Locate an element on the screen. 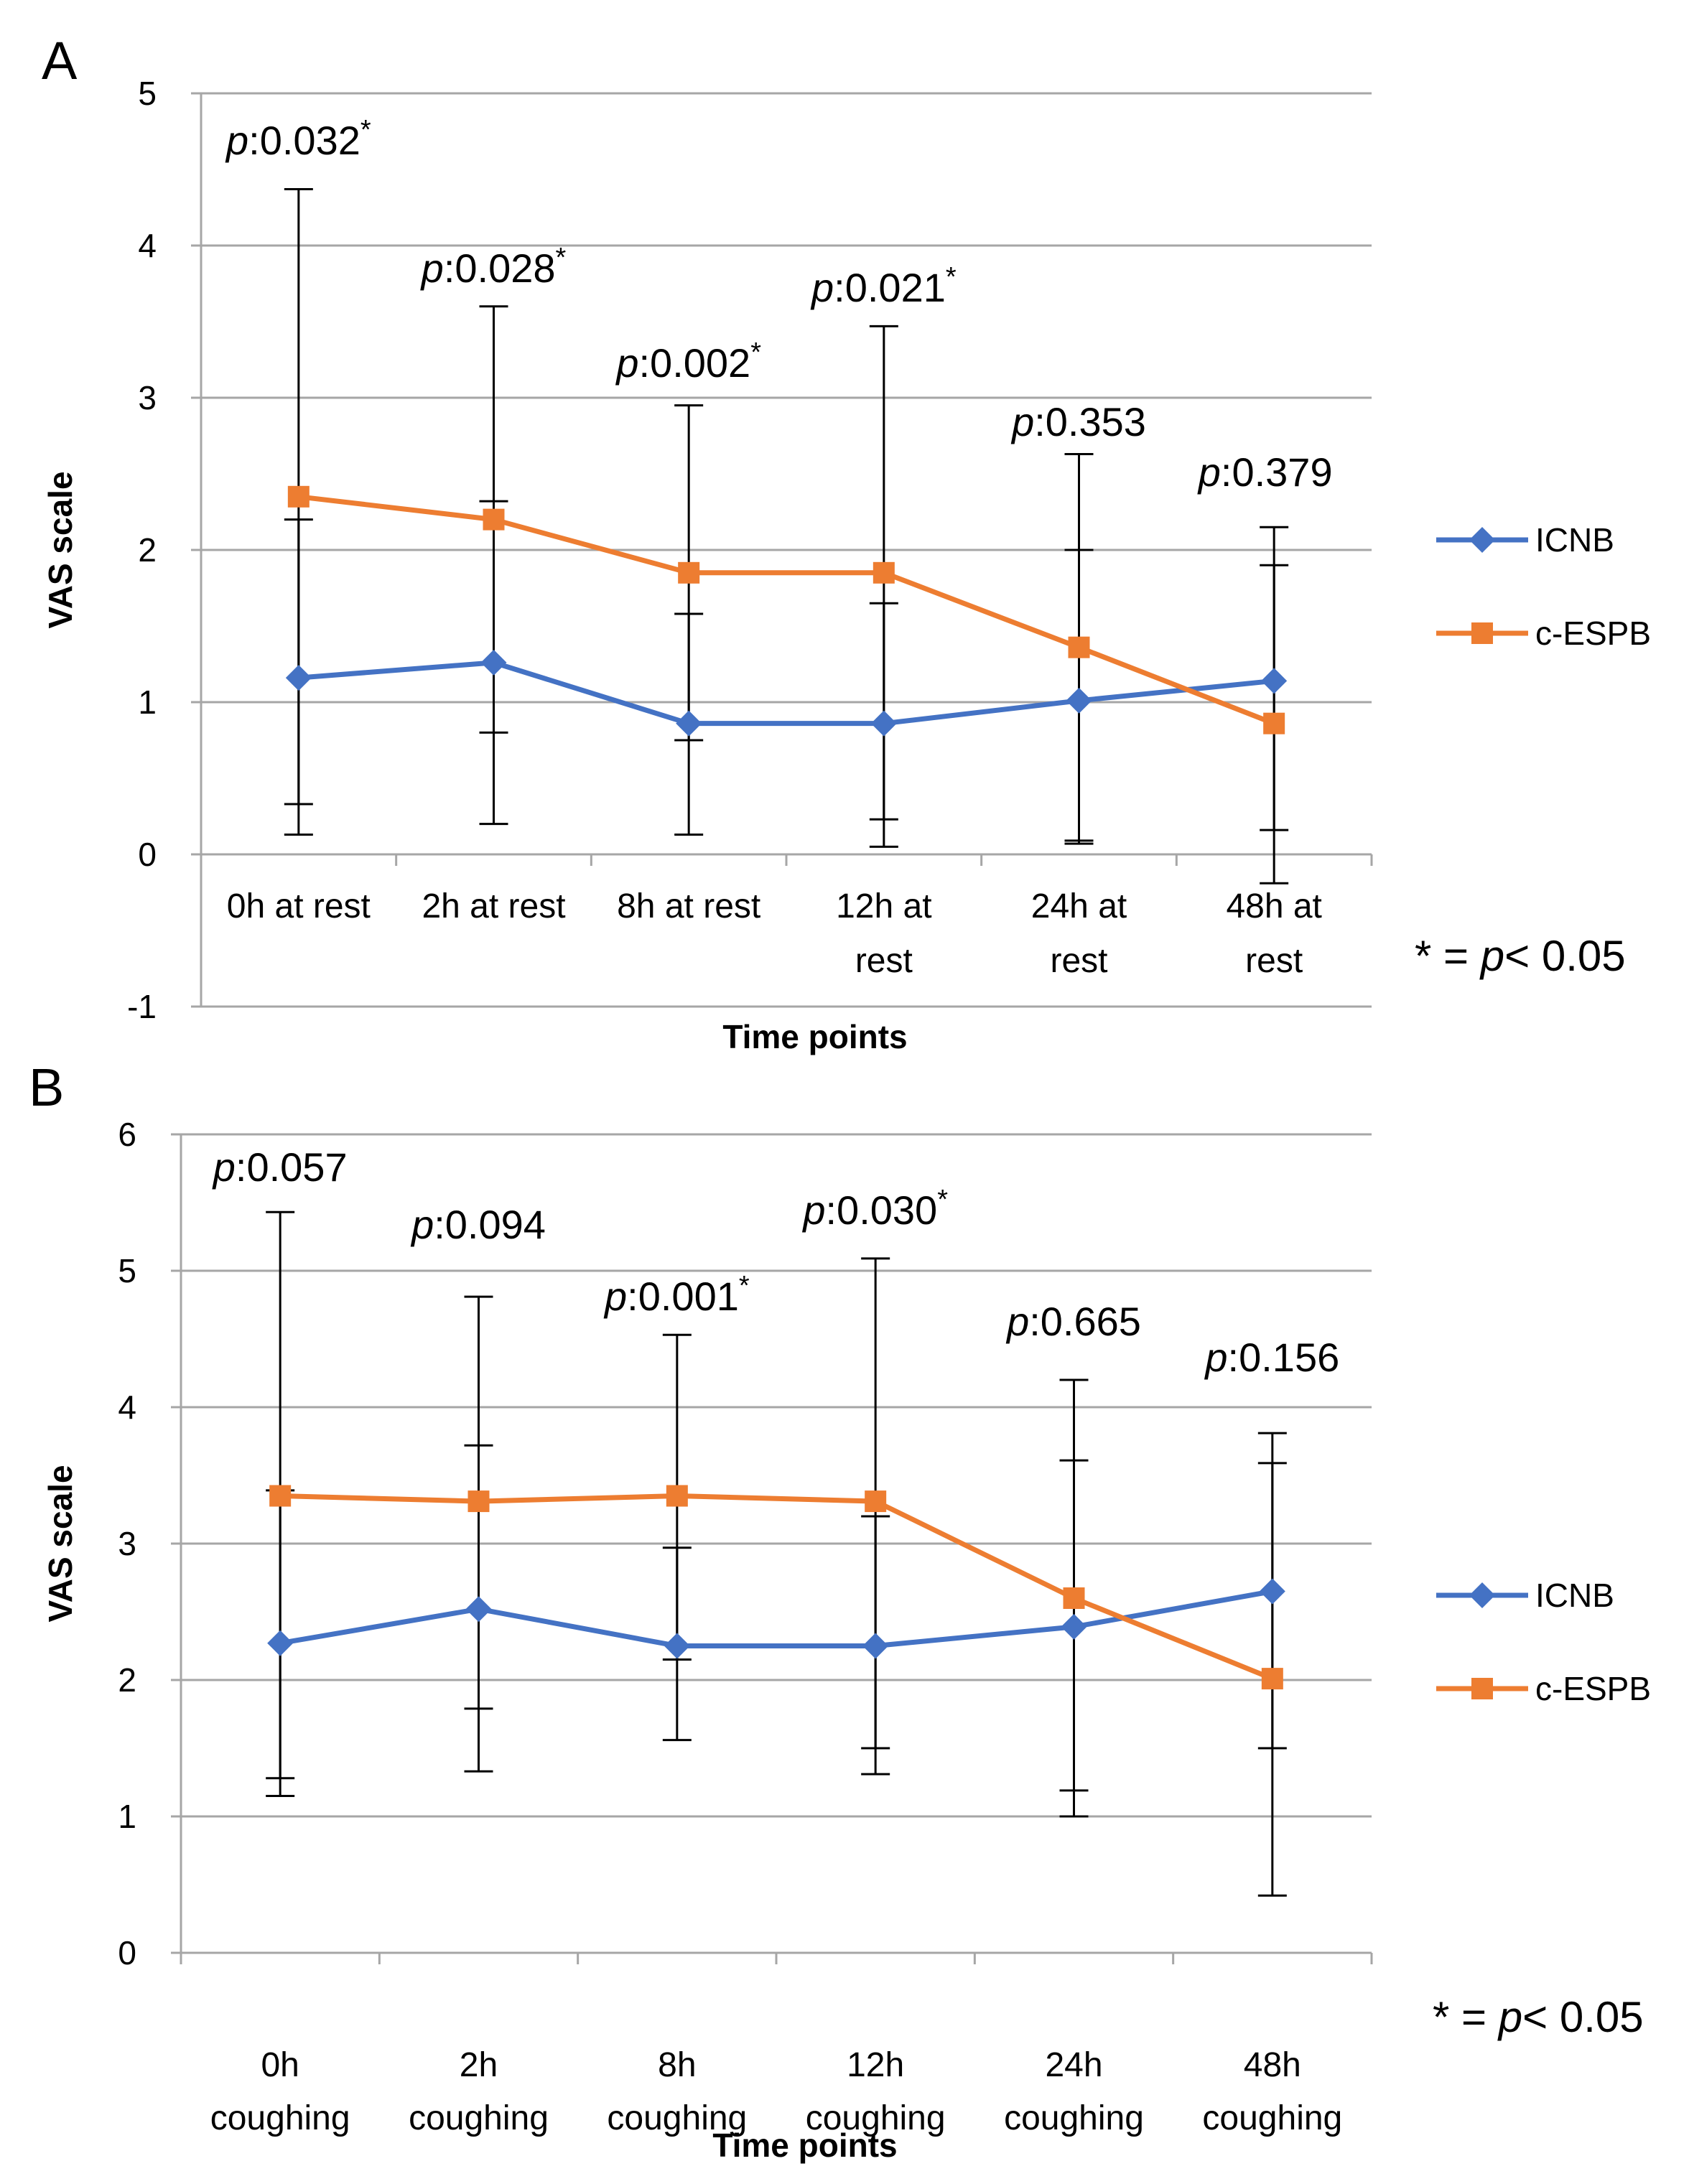 The height and width of the screenshot is (2184, 1689). y-tick-label: 6 is located at coordinates (127, 1134).